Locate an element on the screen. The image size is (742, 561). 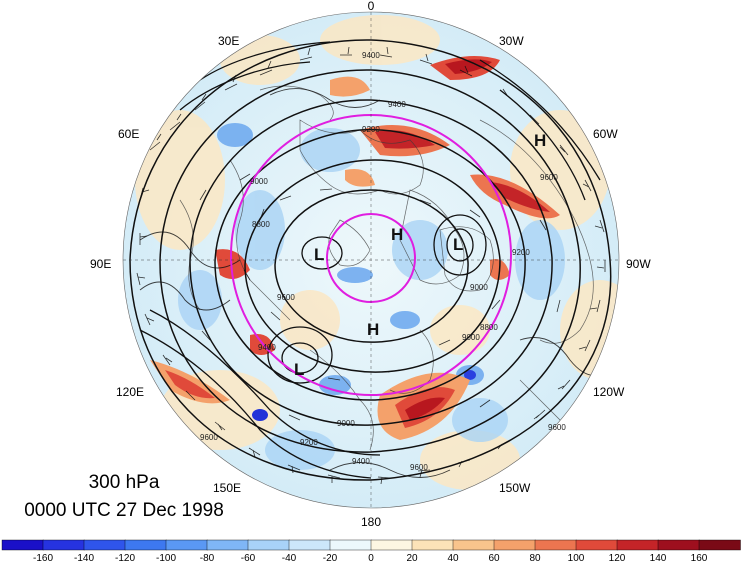
colorbar-tick-label: 100 is located at coordinates (576, 557).